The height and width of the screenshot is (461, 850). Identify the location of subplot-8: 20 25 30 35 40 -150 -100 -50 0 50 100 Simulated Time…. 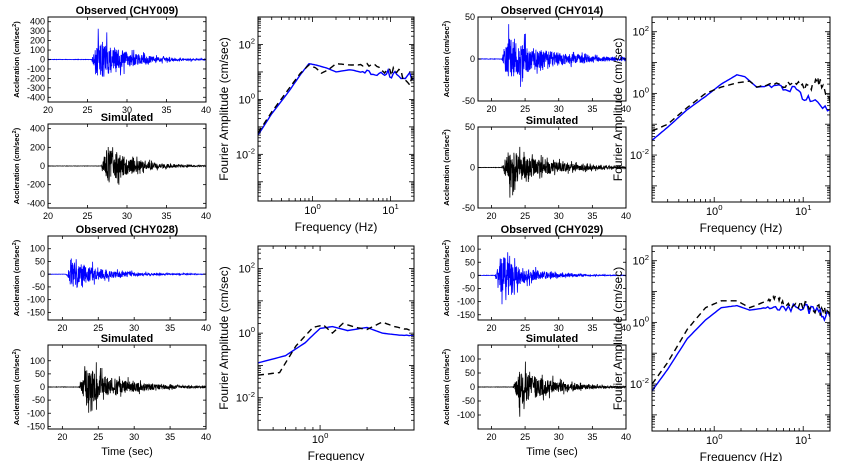
(111, 395).